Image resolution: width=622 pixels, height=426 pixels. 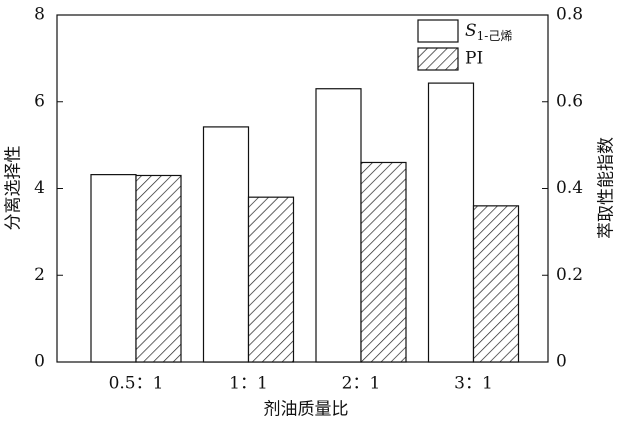 I want to click on x-tick-label: 2：1, so click(x=361, y=384).